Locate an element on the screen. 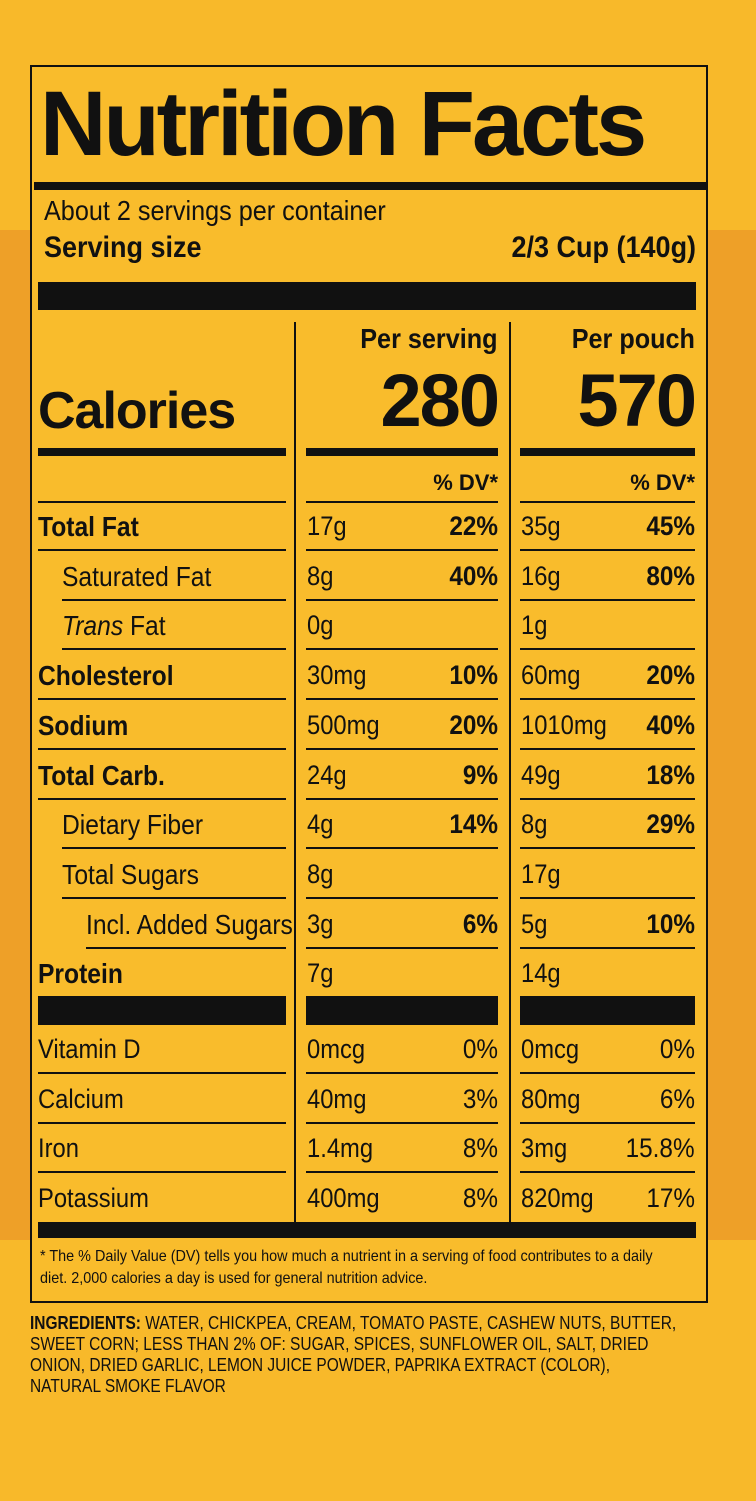 The height and width of the screenshot is (1501, 756). daily-value: 22% is located at coordinates (473, 526).